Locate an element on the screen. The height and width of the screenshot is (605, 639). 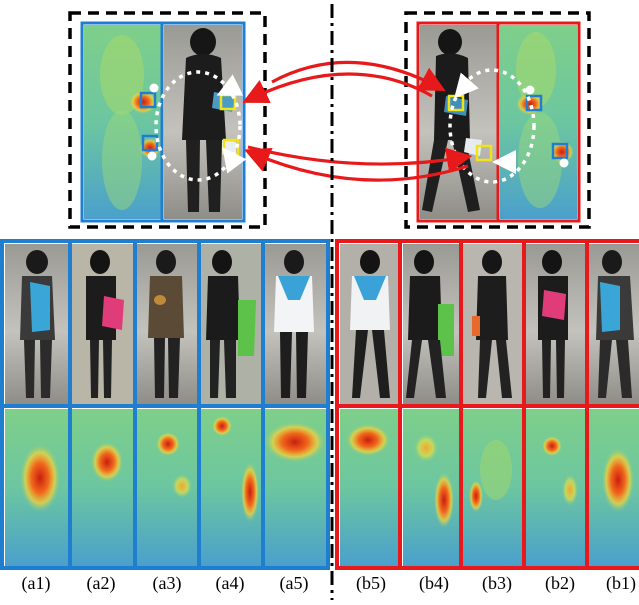
caption-a4: (a4) is located at coordinates (230, 583).